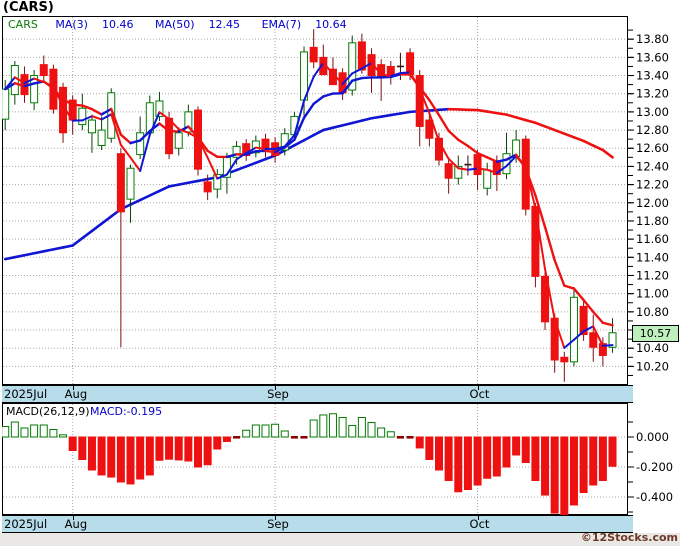 This screenshot has width=680, height=546. Describe the element at coordinates (186, 24) in the screenshot. I see `price-legend: CARS MA(3) 10.46 MA(50) 12.45 EMA(7) 10.64` at that location.